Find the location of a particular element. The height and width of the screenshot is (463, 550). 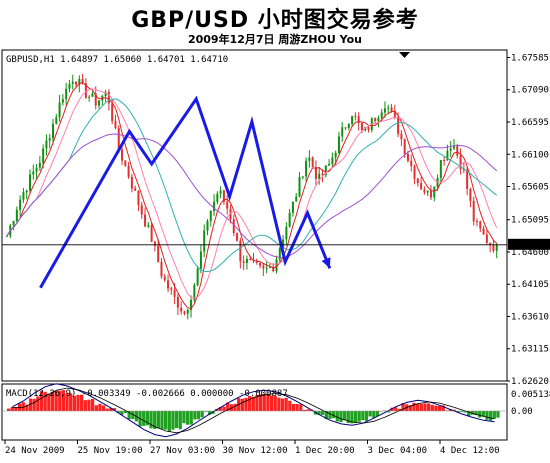

macd-layer is located at coordinates (254, 410).